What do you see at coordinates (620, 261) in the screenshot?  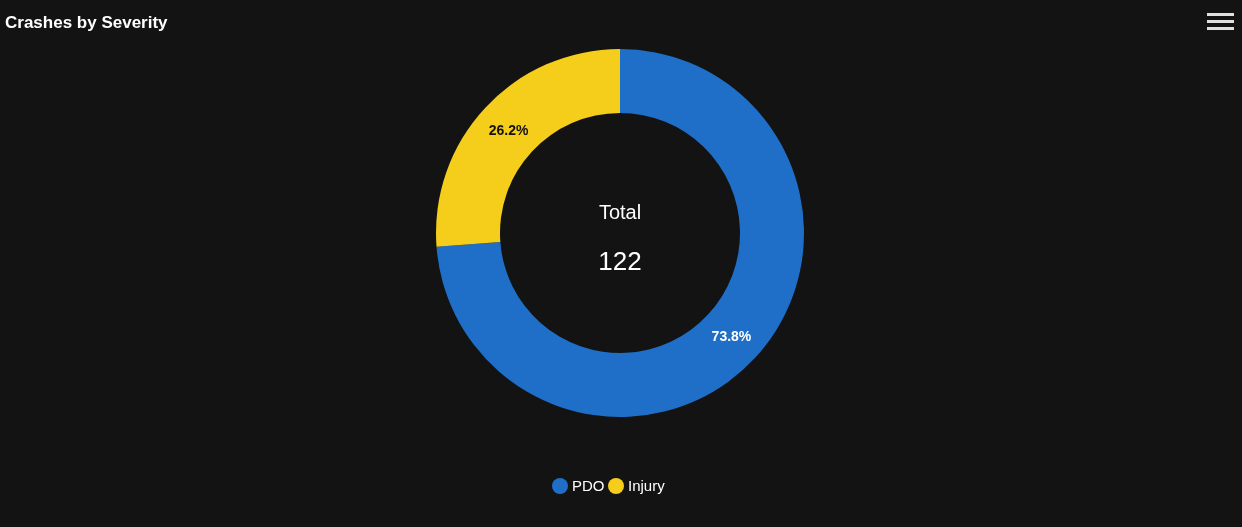 I see `text: 122` at bounding box center [620, 261].